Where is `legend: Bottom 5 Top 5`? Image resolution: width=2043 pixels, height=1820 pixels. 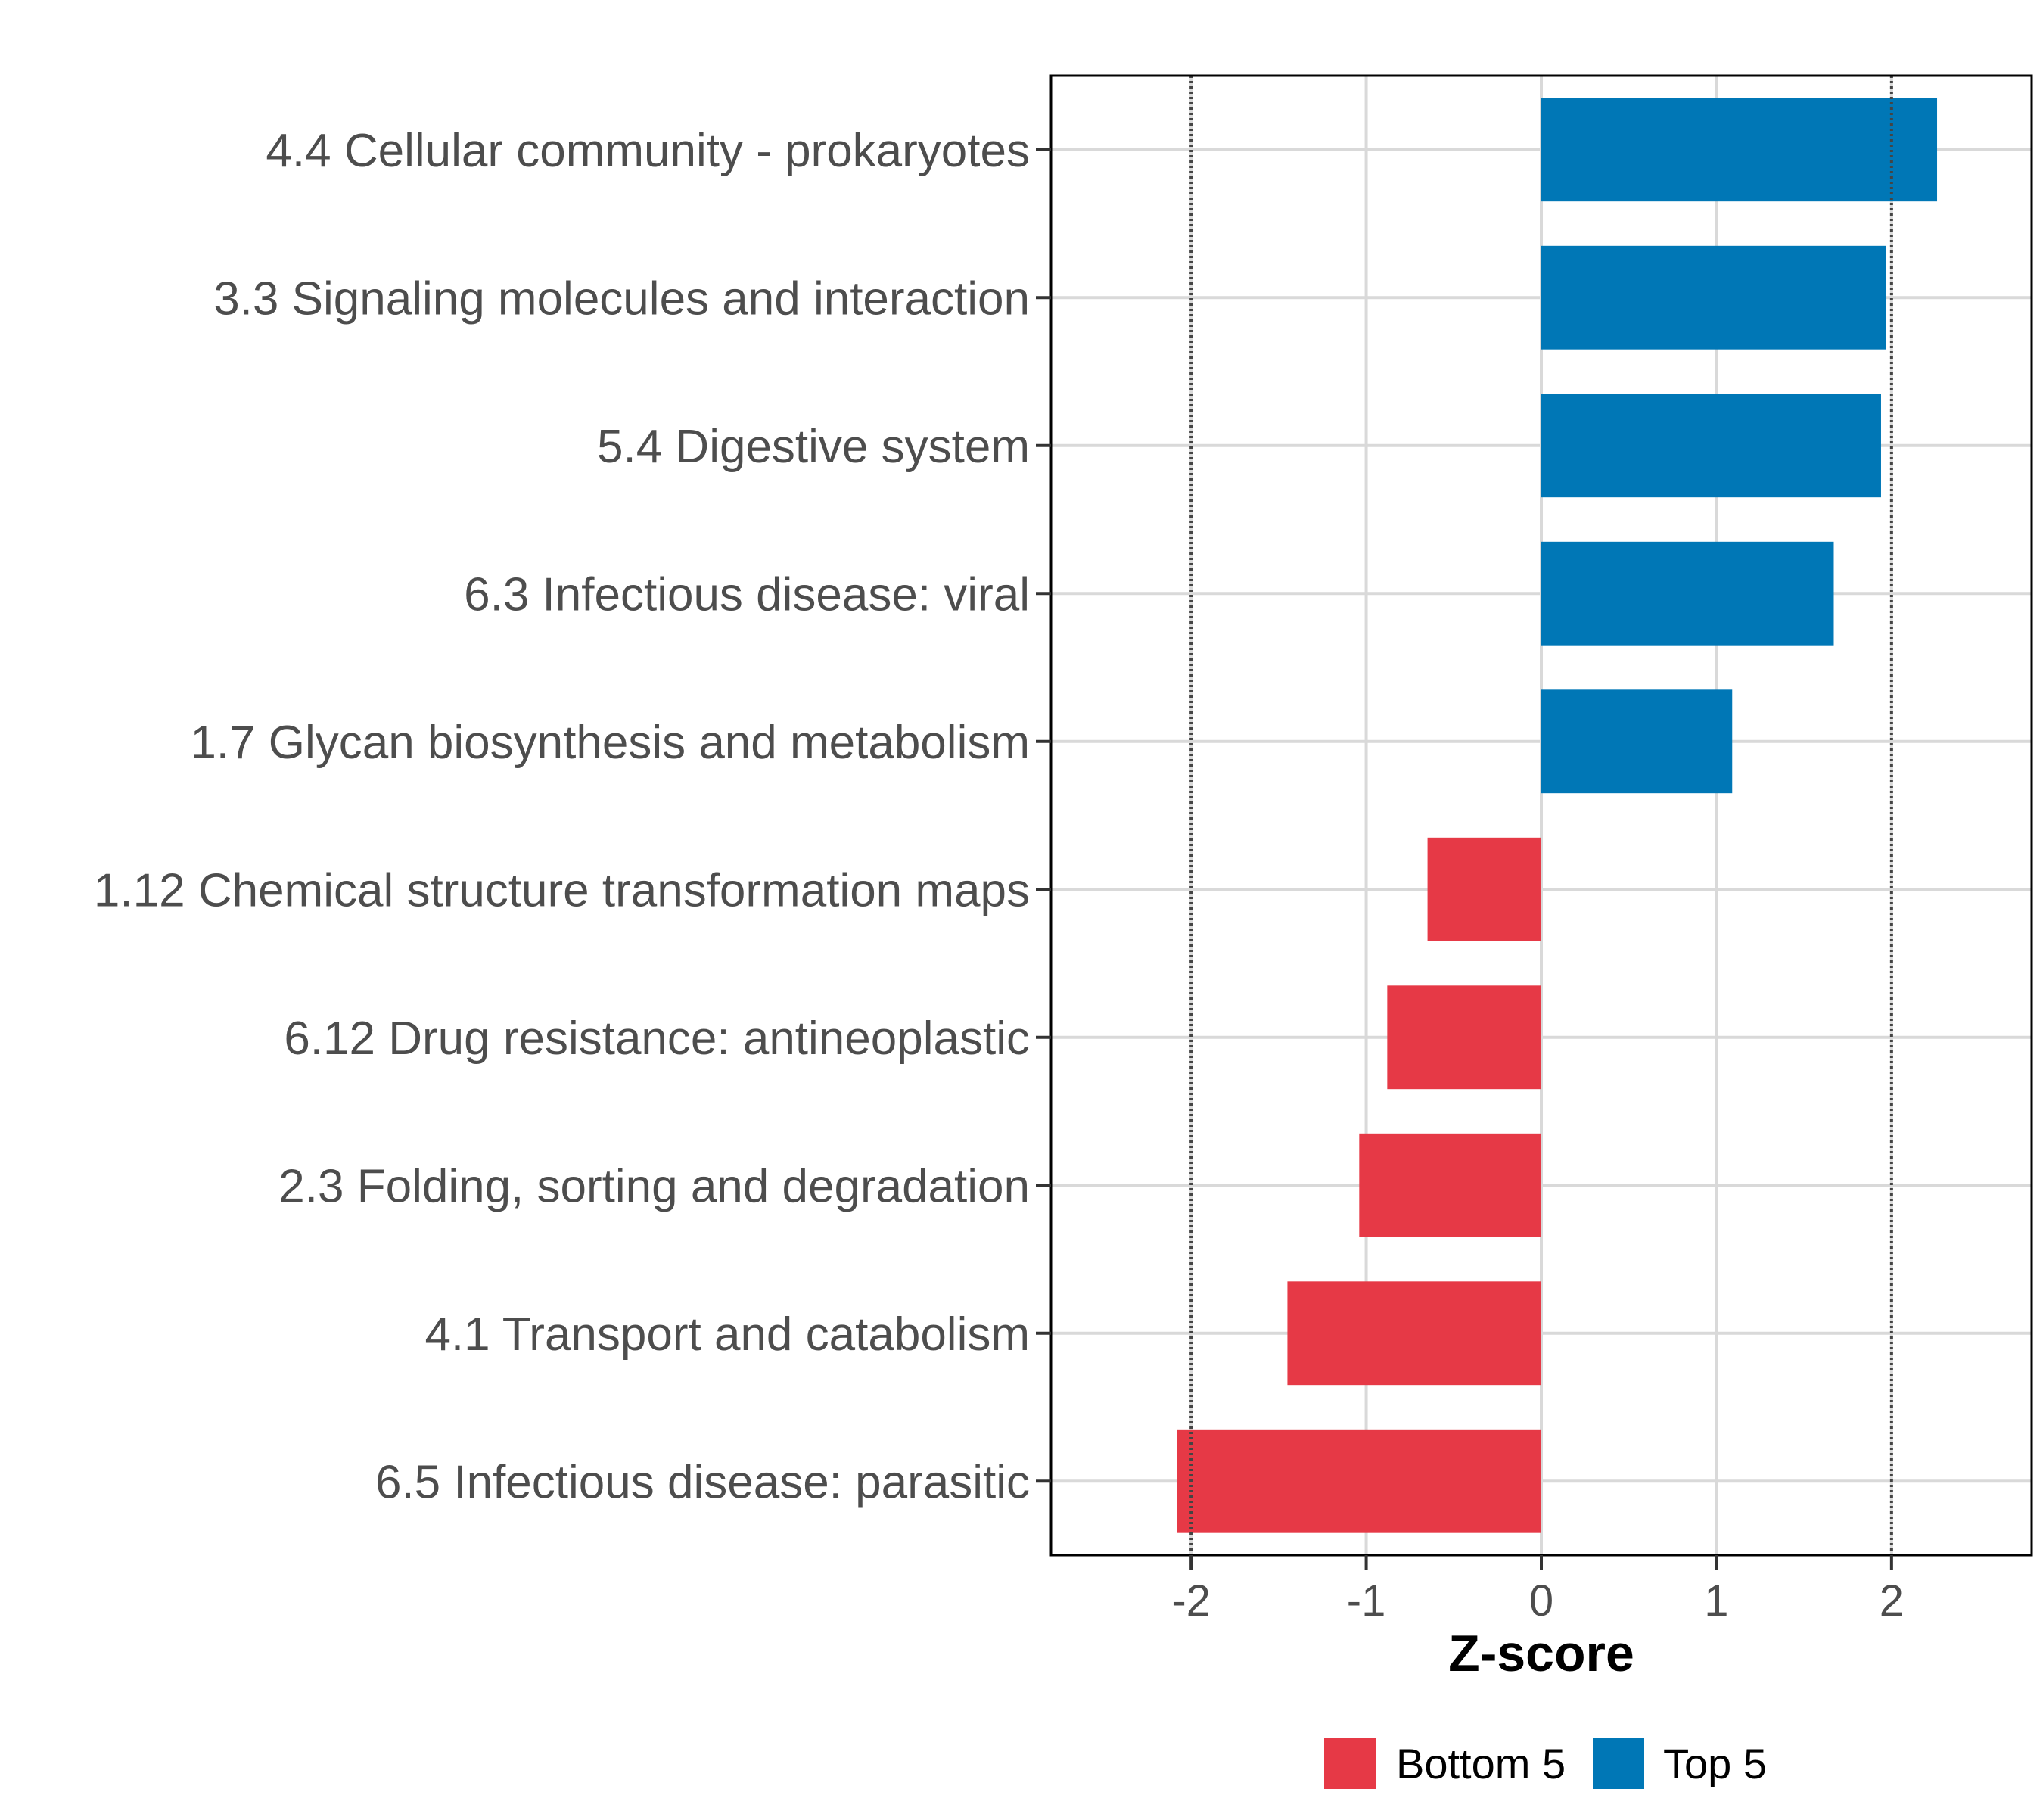 legend: Bottom 5 Top 5 is located at coordinates (1546, 1764).